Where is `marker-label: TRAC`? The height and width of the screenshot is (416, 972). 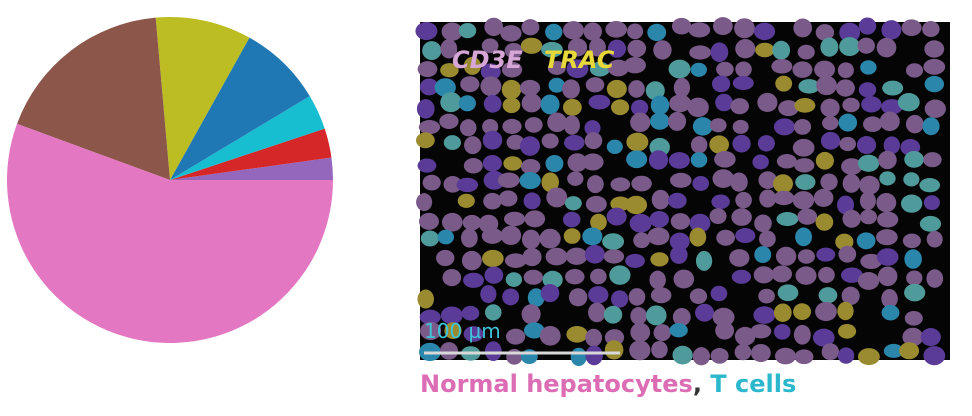 marker-label: TRAC is located at coordinates (579, 60).